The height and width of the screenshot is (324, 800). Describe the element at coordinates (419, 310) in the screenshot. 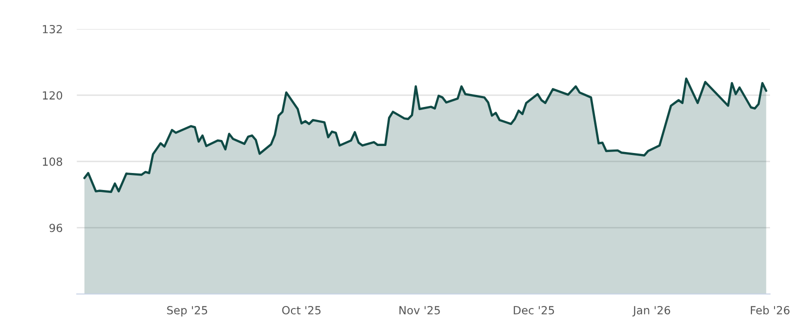

I see `x-tick-label: Nov '25` at that location.